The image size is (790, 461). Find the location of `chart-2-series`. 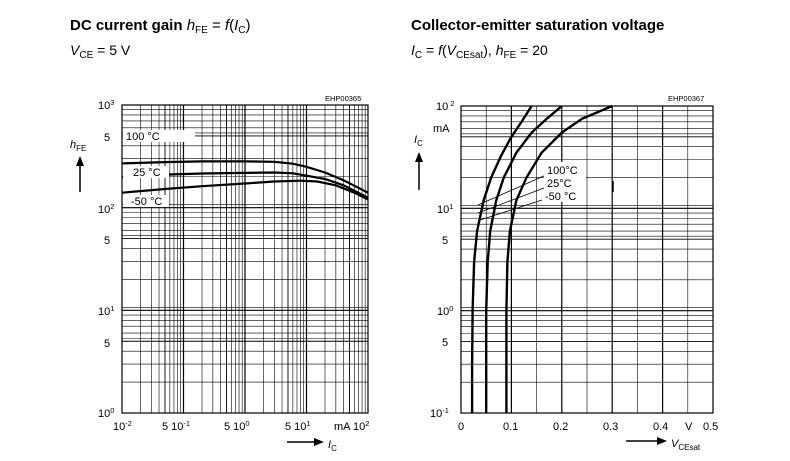

chart-2-series is located at coordinates (541, 258).